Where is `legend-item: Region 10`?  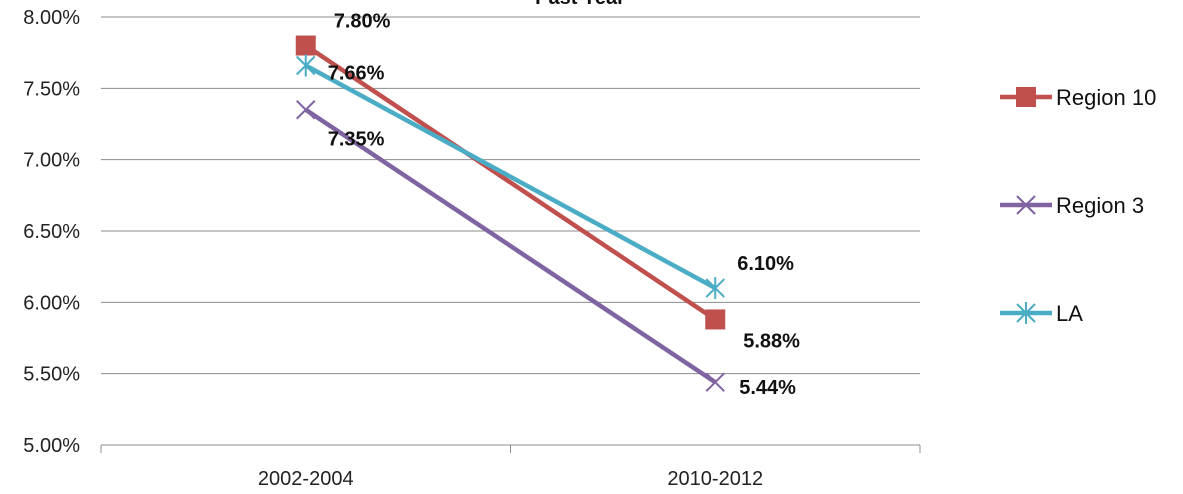 legend-item: Region 10 is located at coordinates (1078, 97).